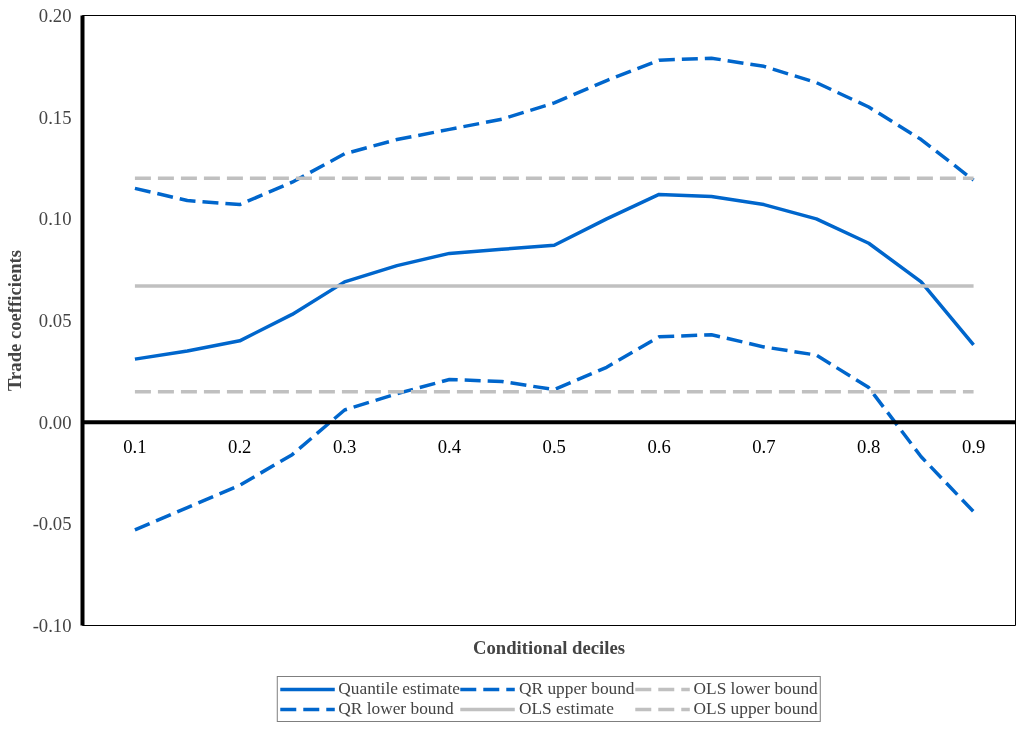 The height and width of the screenshot is (734, 1027). I want to click on legend-label: QR lower bound, so click(396, 709).